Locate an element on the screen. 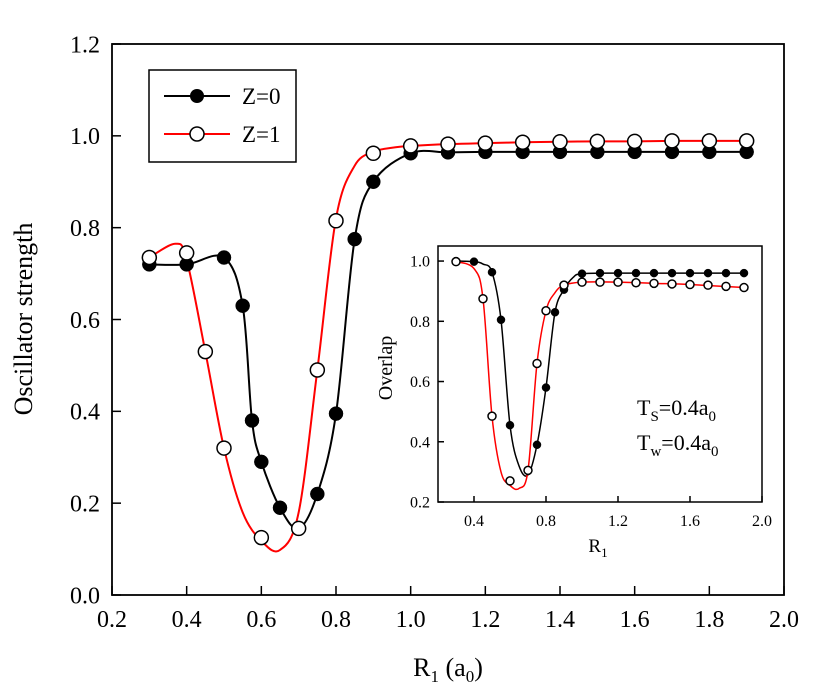 The image size is (830, 699). inset-x-tick-label: 0.4 is located at coordinates (474, 521).